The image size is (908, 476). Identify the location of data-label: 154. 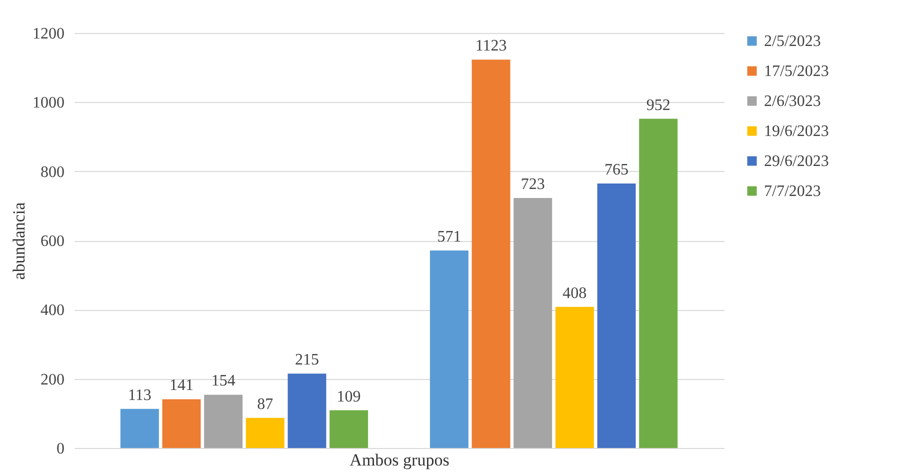
(223, 381).